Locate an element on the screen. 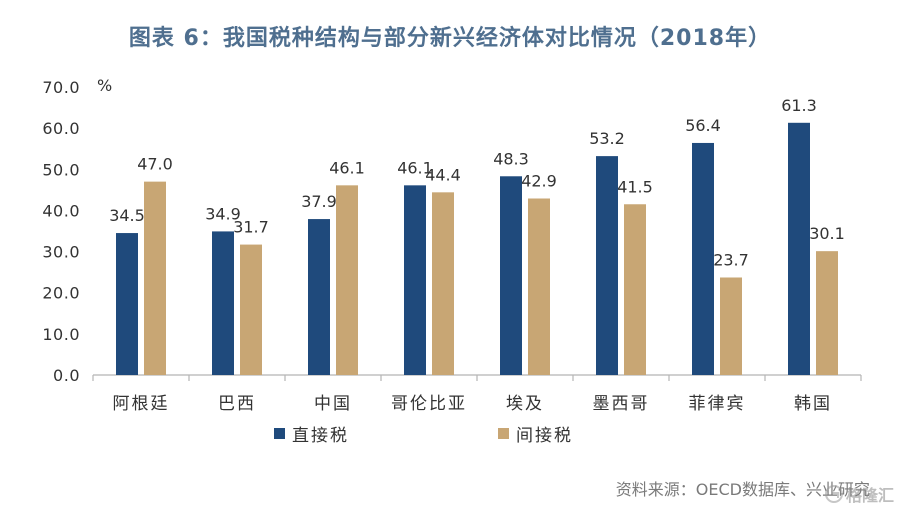 This screenshot has width=900, height=511. y-axis-ticks: 0.0 10.0 20.0 30.0 40.0 50.0 60.0 70.0 is located at coordinates (61, 231).